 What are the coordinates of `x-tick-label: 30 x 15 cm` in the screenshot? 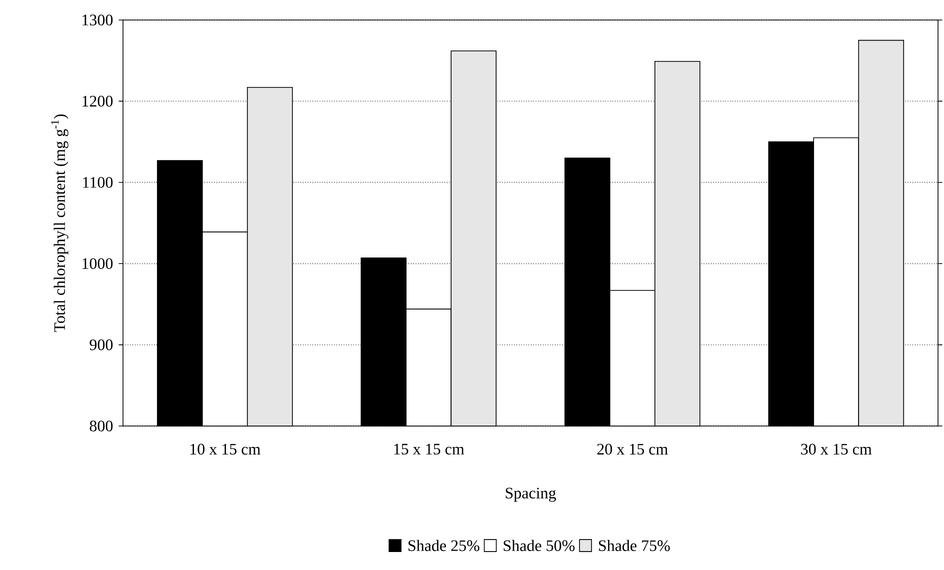 It's located at (836, 449).